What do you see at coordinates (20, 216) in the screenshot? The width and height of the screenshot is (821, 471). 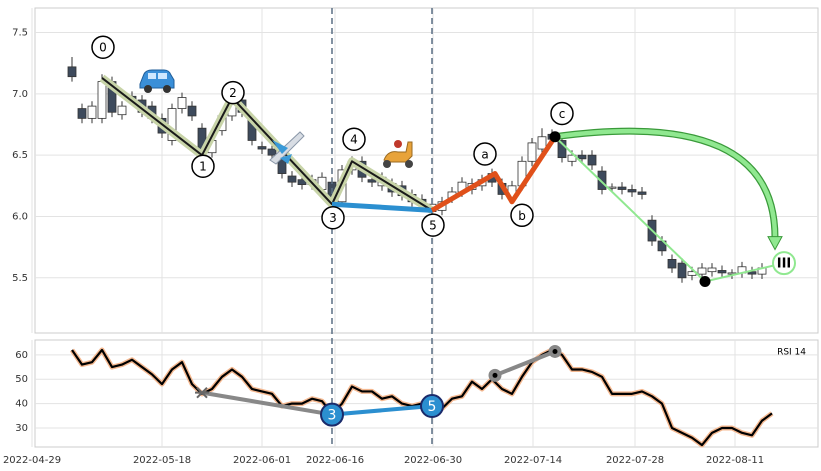 I see `y-tick-label: 6.0` at bounding box center [20, 216].